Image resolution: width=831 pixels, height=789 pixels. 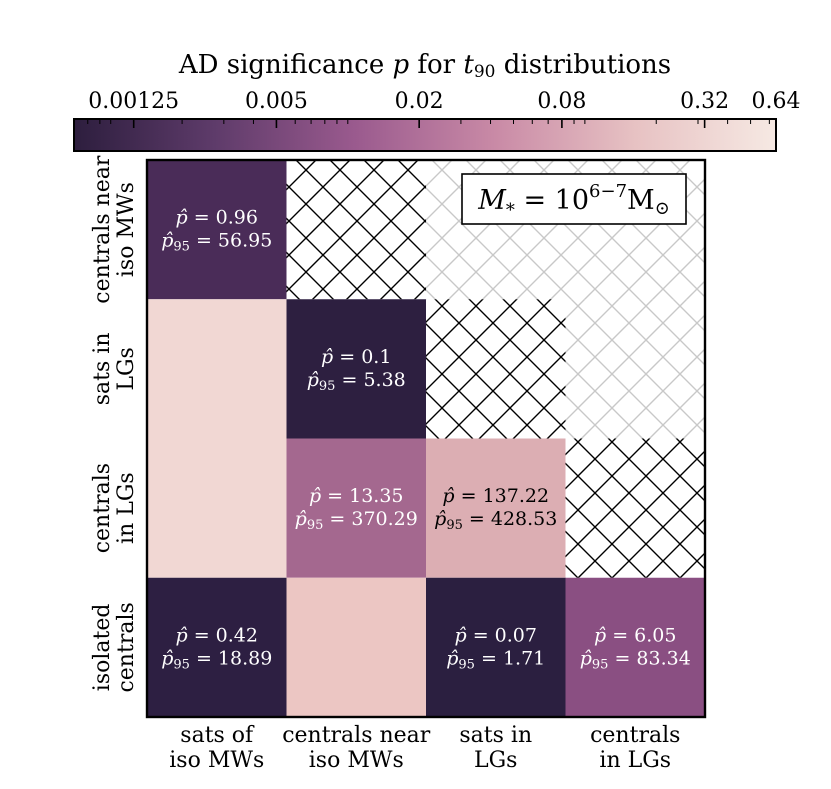 What do you see at coordinates (133, 101) in the screenshot?
I see `colorbar-tick-label: 0.00125` at bounding box center [133, 101].